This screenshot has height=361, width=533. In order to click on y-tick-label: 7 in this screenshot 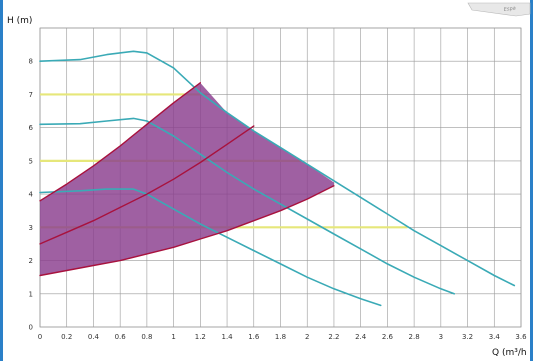, I will do `click(31, 95)`.